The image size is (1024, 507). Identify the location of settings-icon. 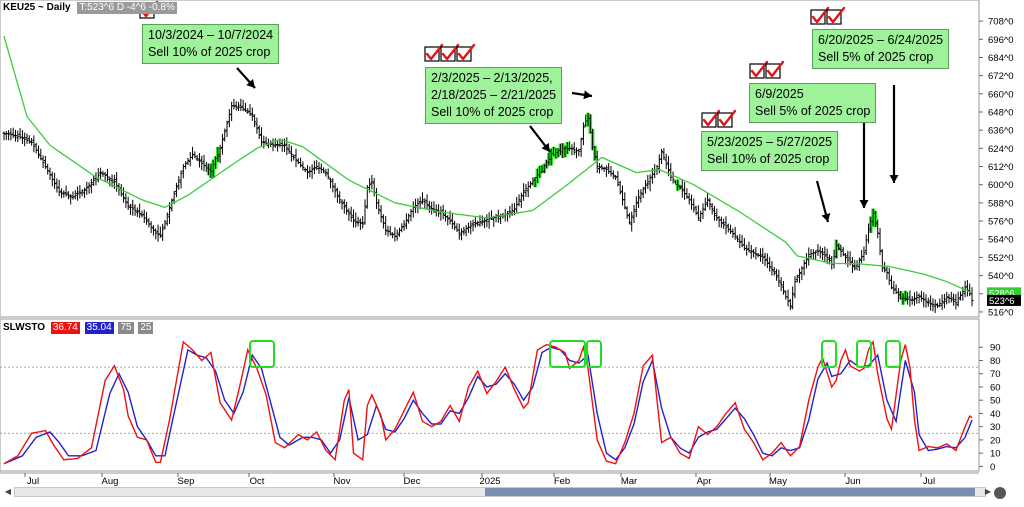
(1000, 493).